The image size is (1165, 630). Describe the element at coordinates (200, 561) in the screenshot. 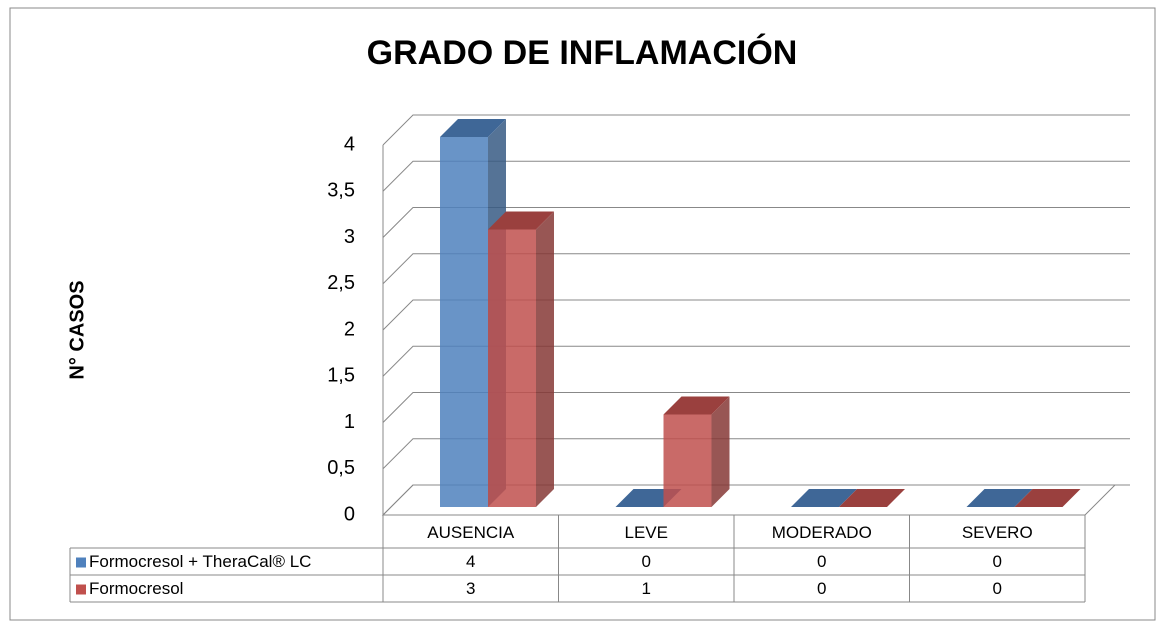

I see `legend-label: Formocresol + TheraCal® LC` at that location.